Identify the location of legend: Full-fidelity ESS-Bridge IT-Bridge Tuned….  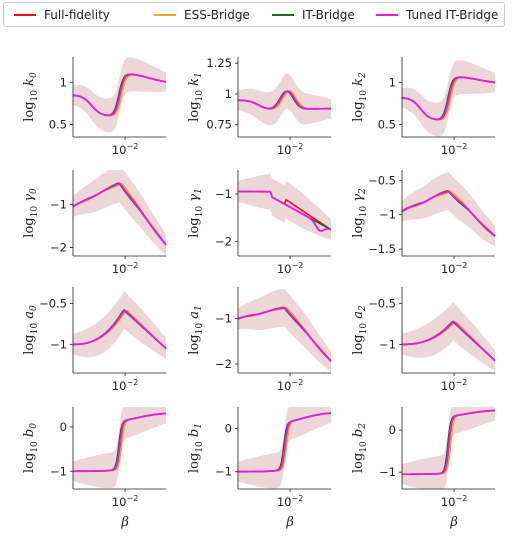
(254, 14).